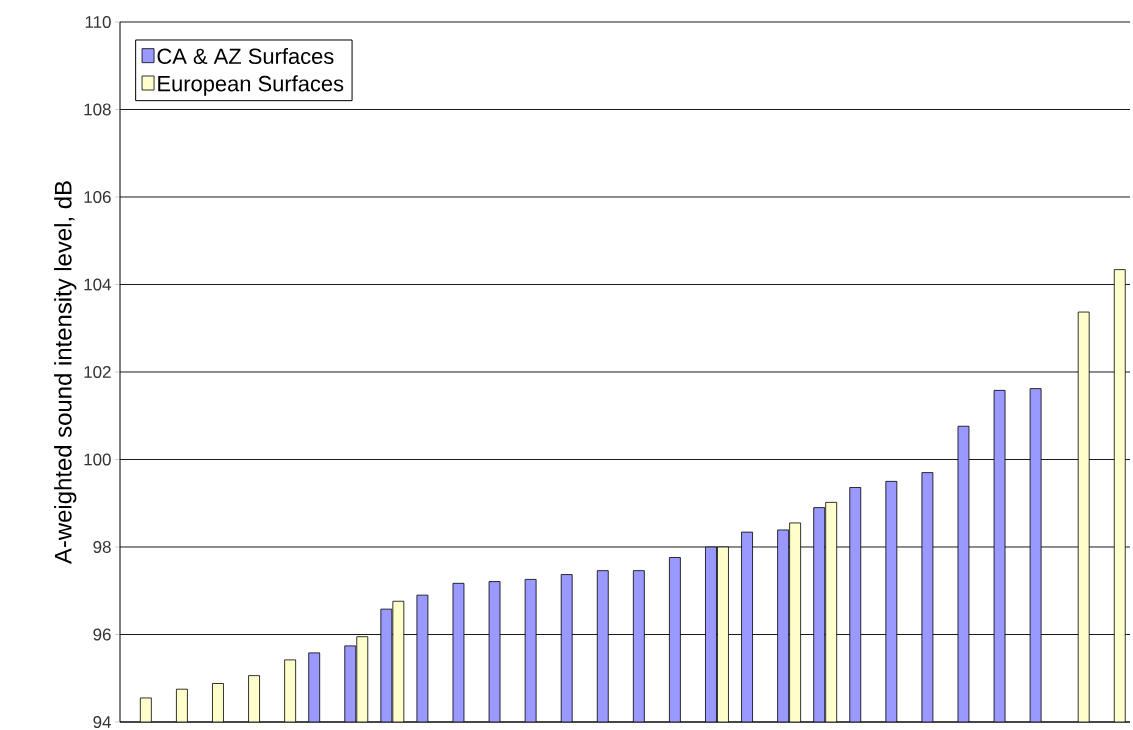 This screenshot has height=730, width=1133. Describe the element at coordinates (102, 634) in the screenshot. I see `y-tick-label: 96` at that location.